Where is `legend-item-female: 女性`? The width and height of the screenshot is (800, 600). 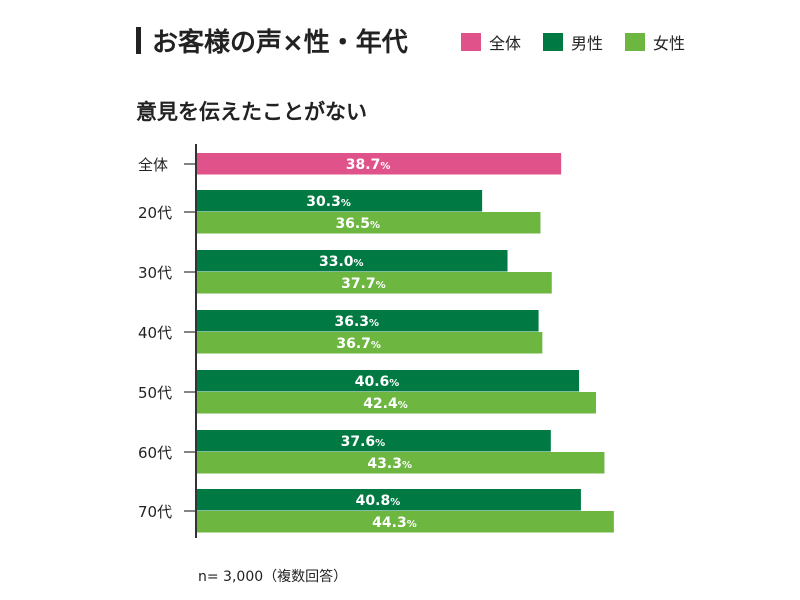
legend-item-female: 女性 is located at coordinates (655, 42).